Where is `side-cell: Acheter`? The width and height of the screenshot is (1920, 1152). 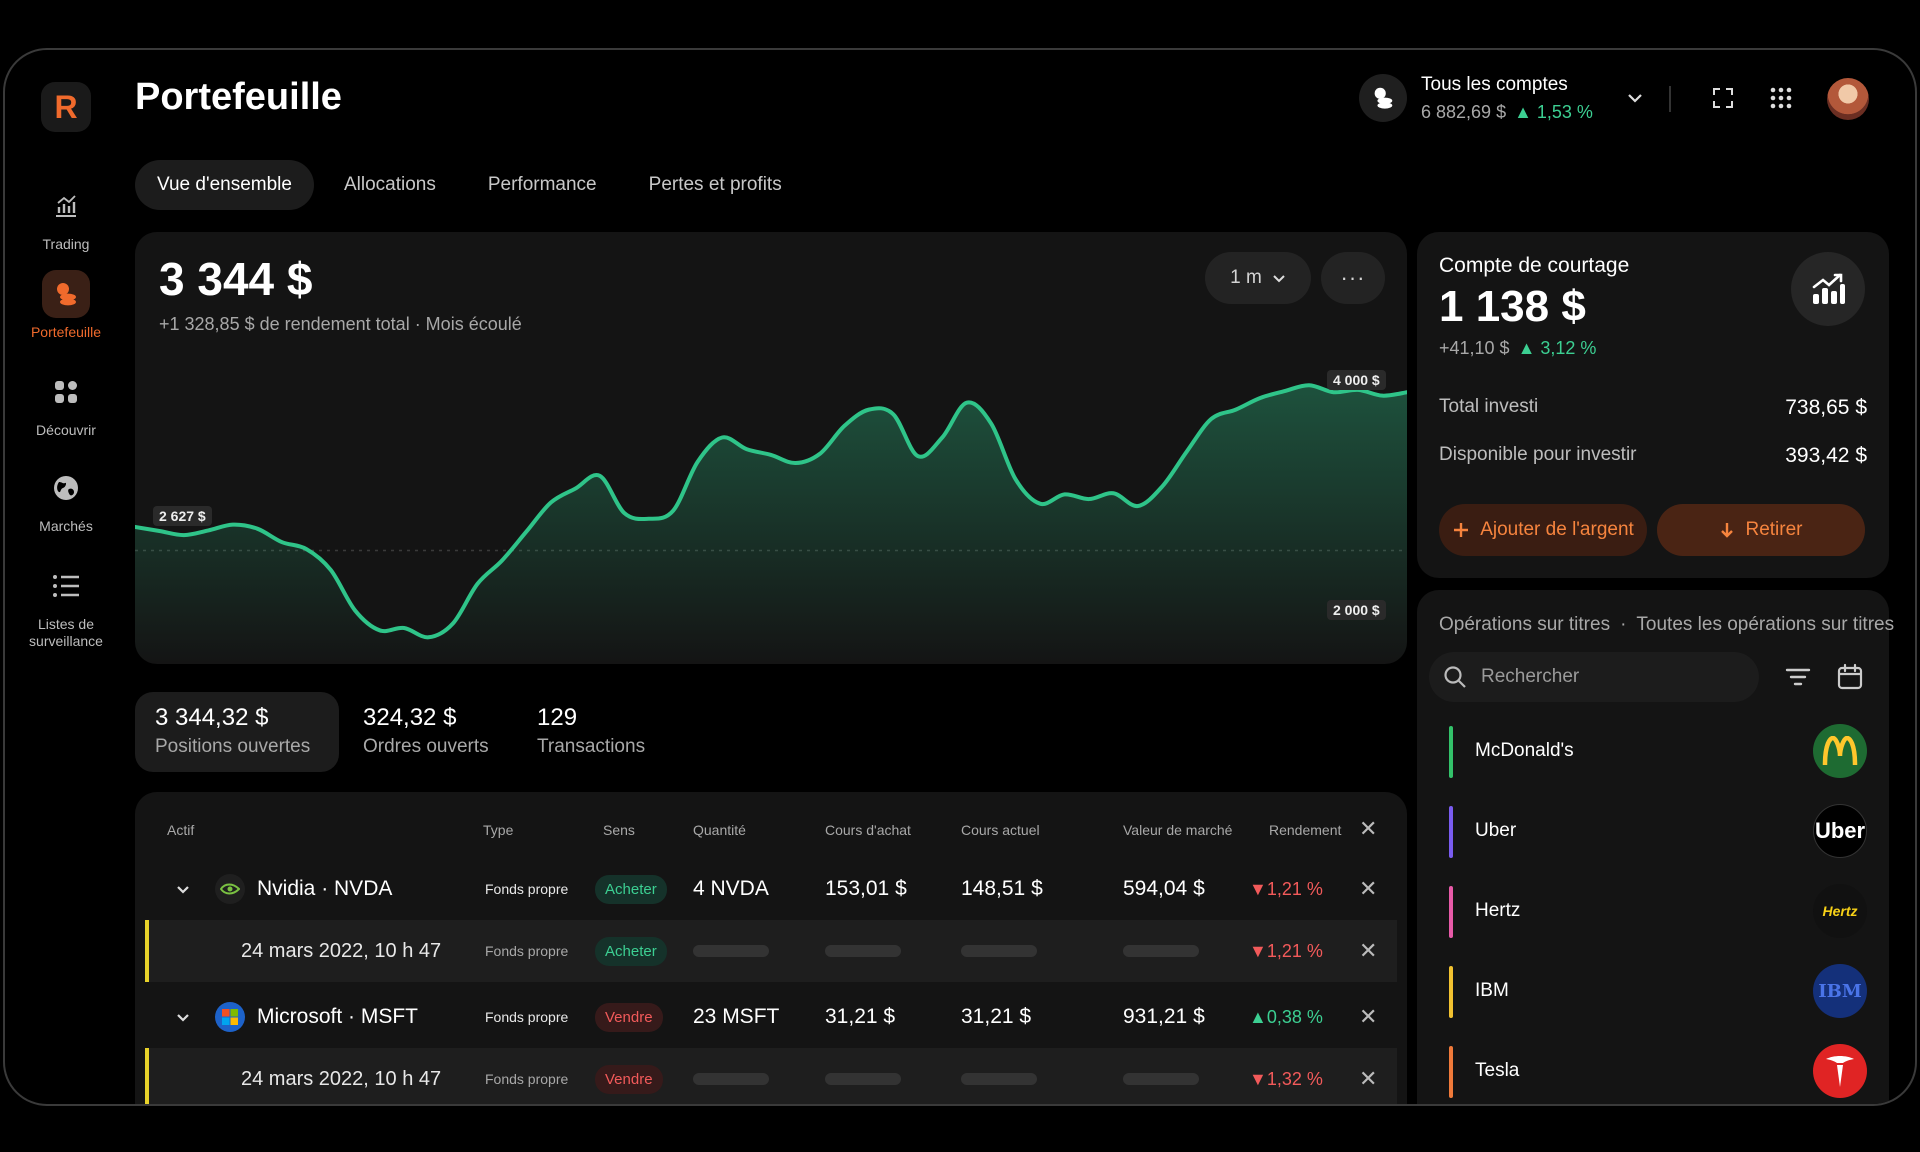 side-cell: Acheter is located at coordinates (631, 889).